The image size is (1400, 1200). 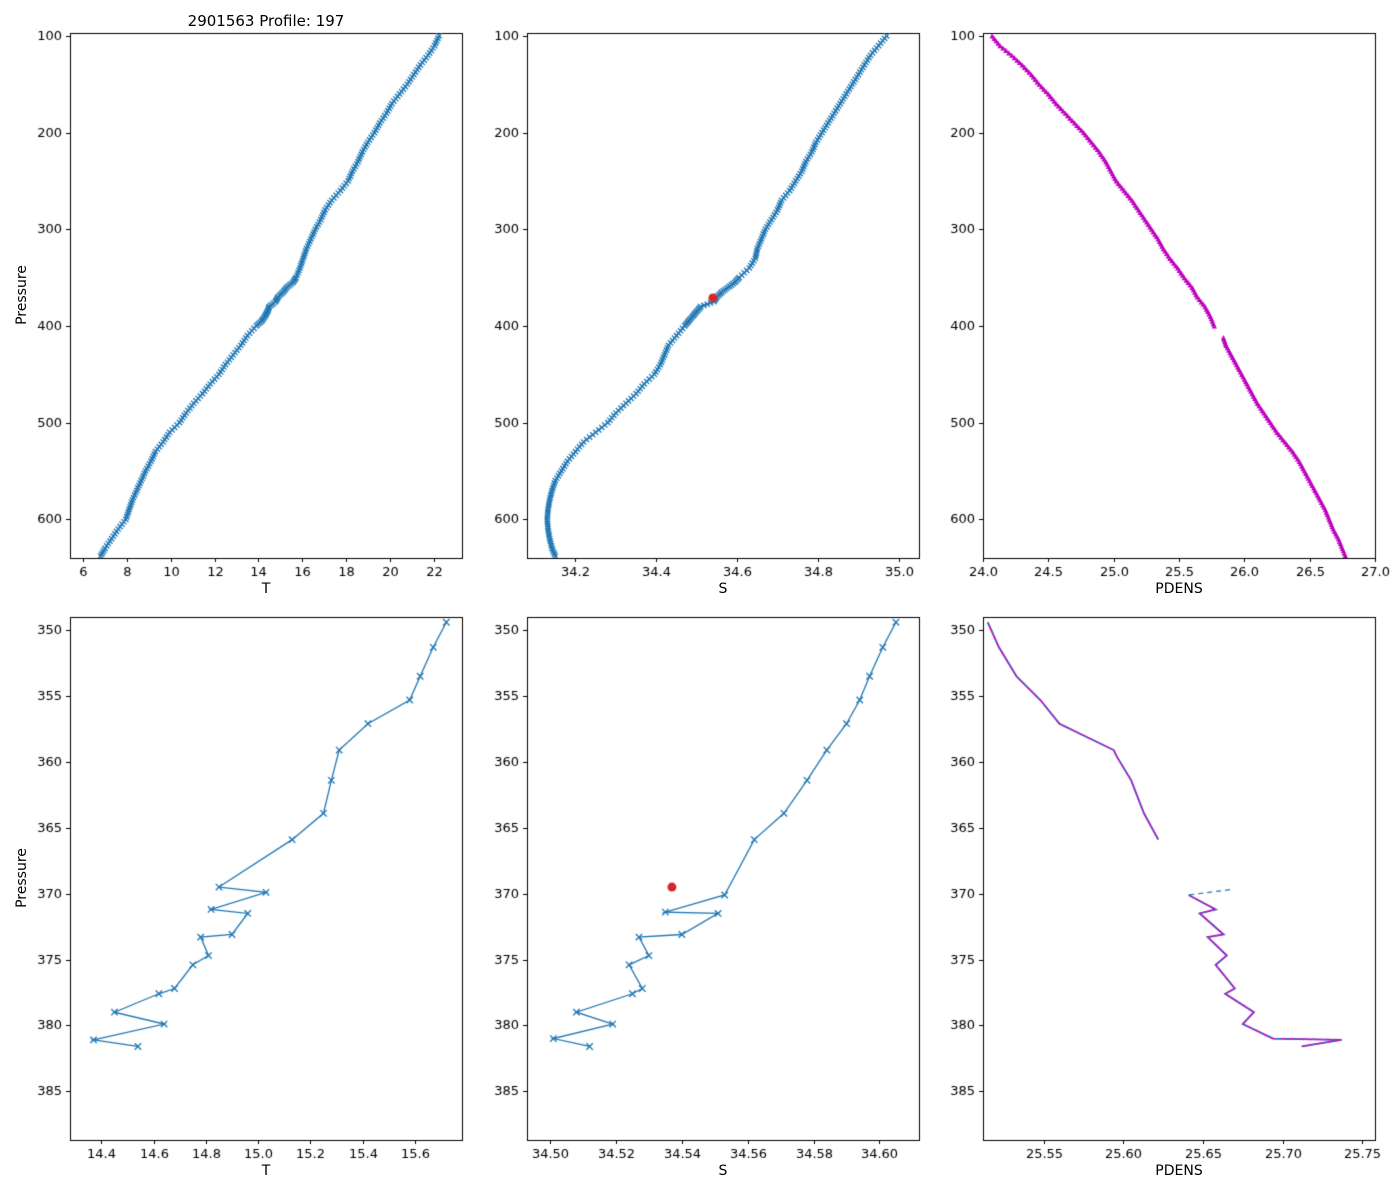 What do you see at coordinates (266, 589) in the screenshot?
I see `x-axis-label-t-full: T` at bounding box center [266, 589].